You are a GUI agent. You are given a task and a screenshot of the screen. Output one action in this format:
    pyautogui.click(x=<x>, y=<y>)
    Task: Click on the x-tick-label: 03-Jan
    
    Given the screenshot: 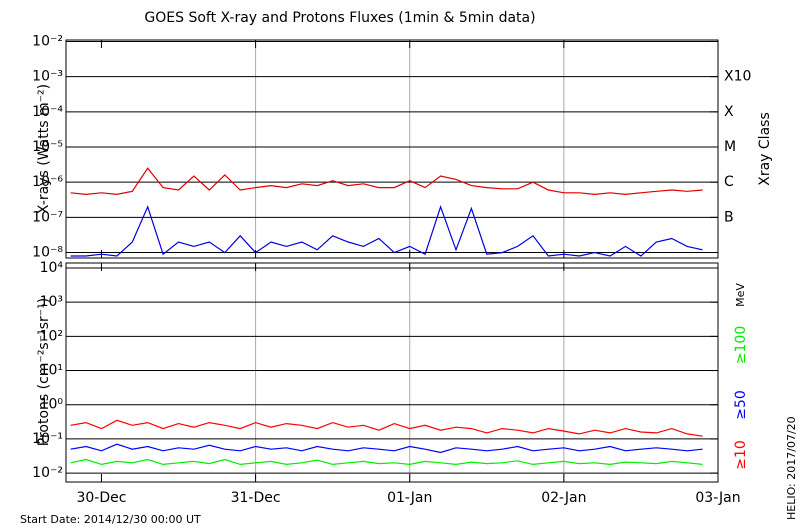 What is the action you would take?
    pyautogui.click(x=717, y=498)
    